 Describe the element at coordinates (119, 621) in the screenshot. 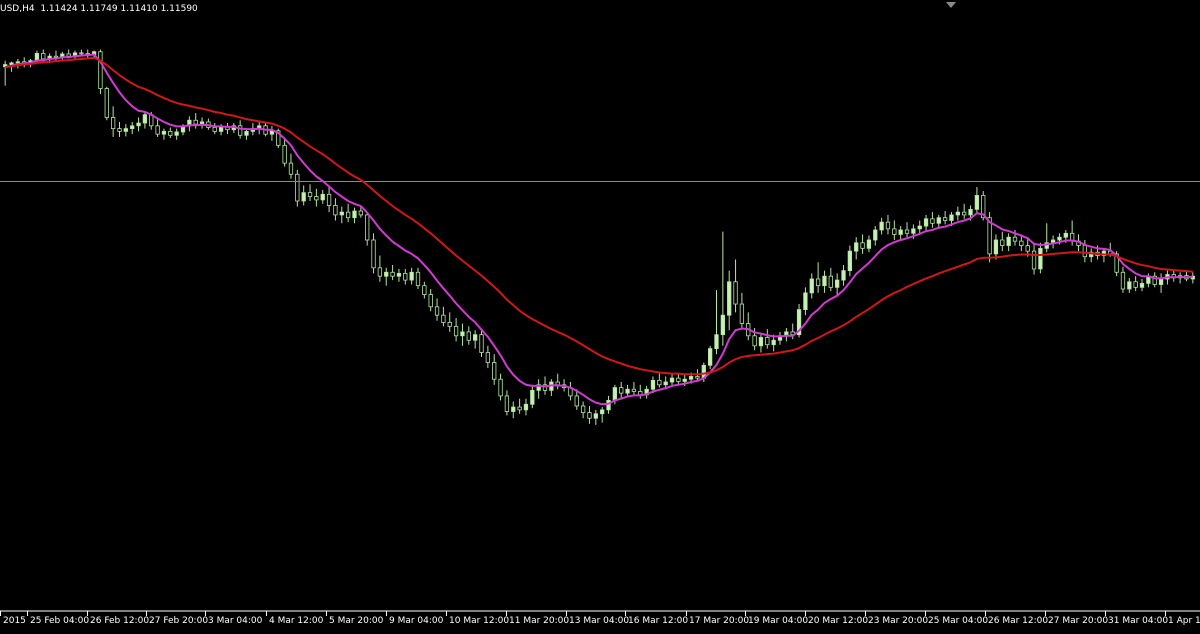

I see `time-tick-label: 26 Feb 12:00` at that location.